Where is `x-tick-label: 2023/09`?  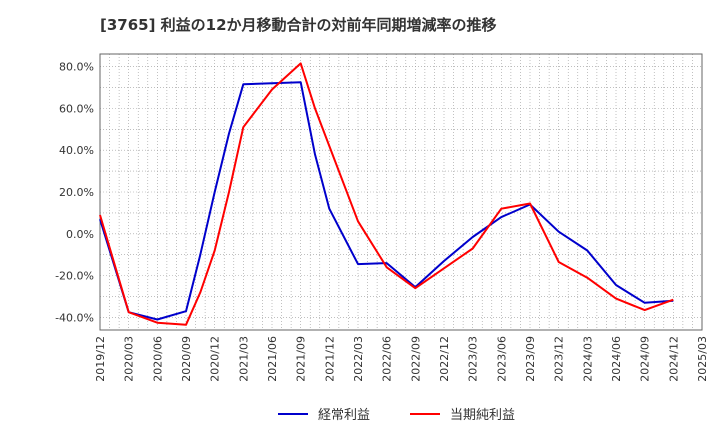 x-tick-label: 2023/09 is located at coordinates (530, 359).